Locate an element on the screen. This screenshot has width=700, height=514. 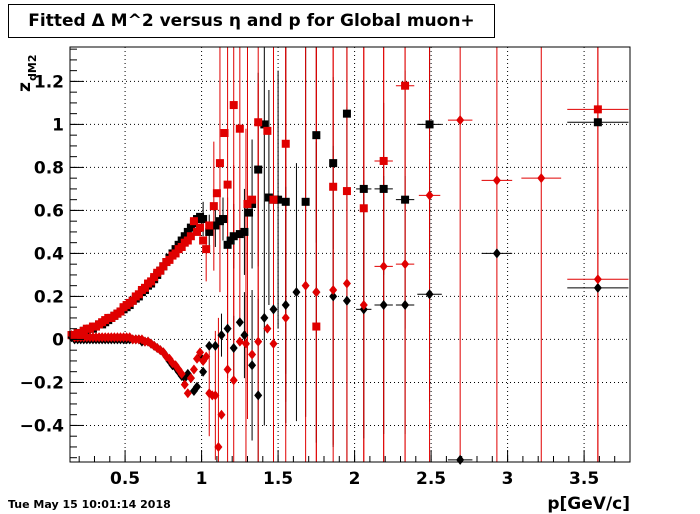
y-axis-title: z is located at coordinates (25, 87).